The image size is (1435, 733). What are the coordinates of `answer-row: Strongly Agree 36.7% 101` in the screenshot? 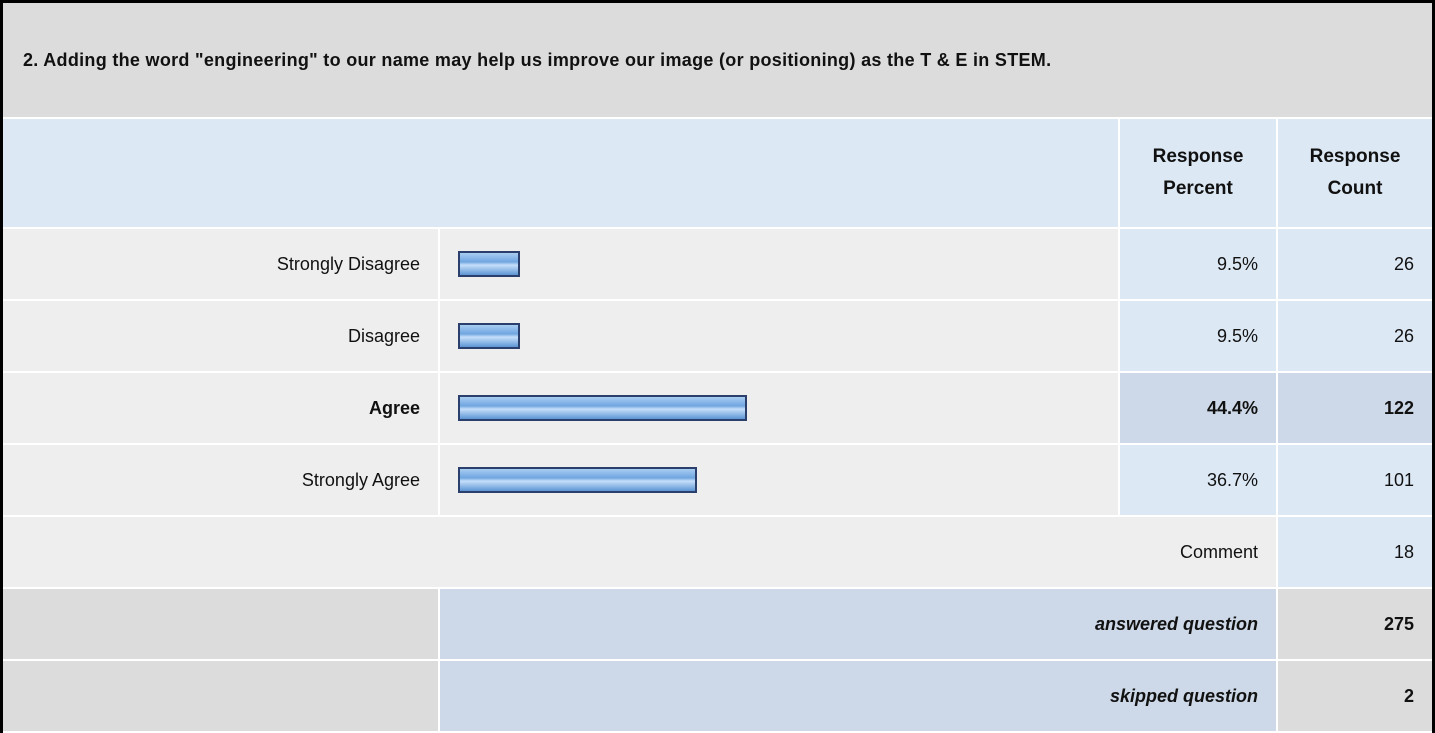 It's located at (718, 480).